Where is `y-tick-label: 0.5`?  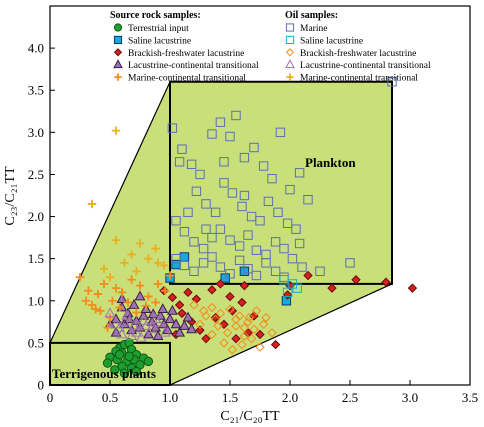
y-tick-label: 0.5 is located at coordinates (36, 342).